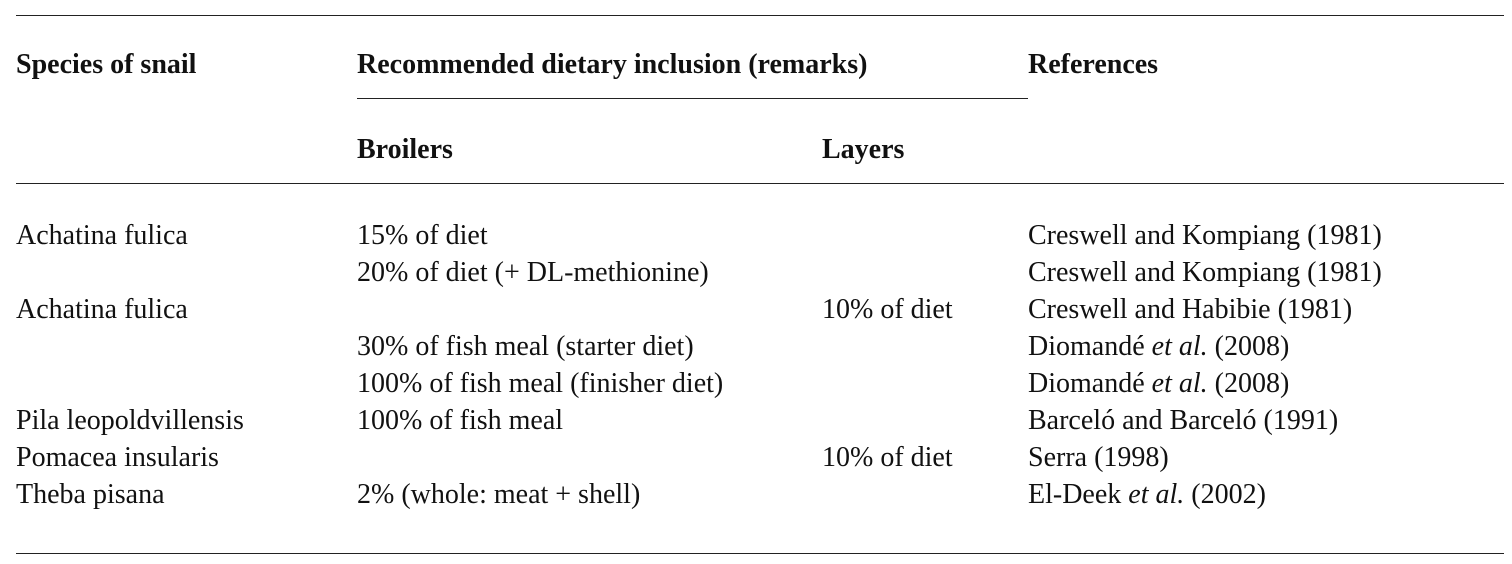 This screenshot has width=1512, height=564. I want to click on header-cell: References, so click(1093, 64).